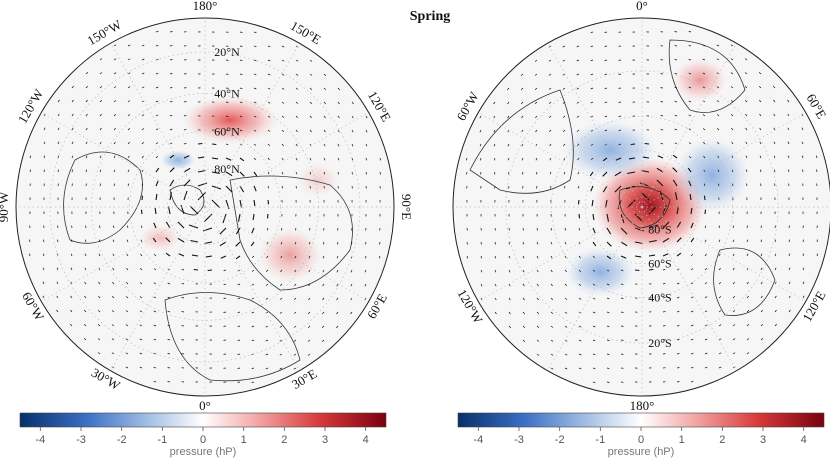  What do you see at coordinates (366, 440) in the screenshot?
I see `colorbar-tick-label: 4` at bounding box center [366, 440].